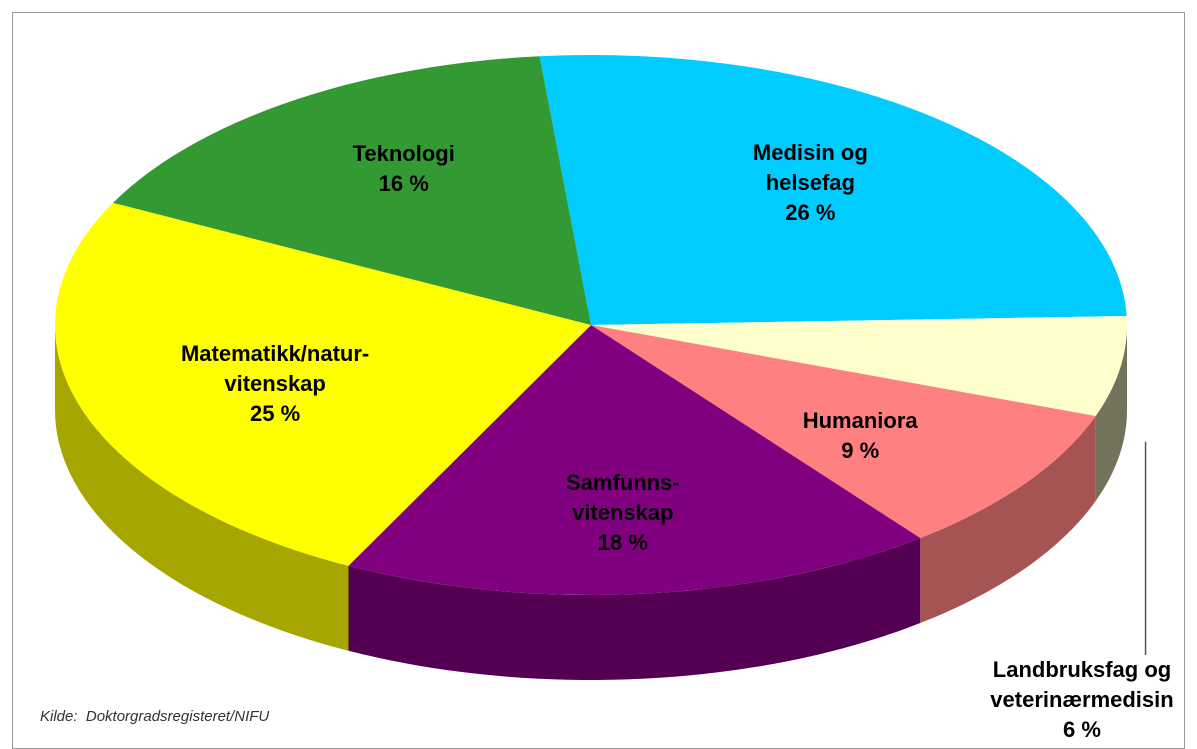 This screenshot has width=1197, height=749. Describe the element at coordinates (403, 183) in the screenshot. I see `value-label: 16 %` at that location.